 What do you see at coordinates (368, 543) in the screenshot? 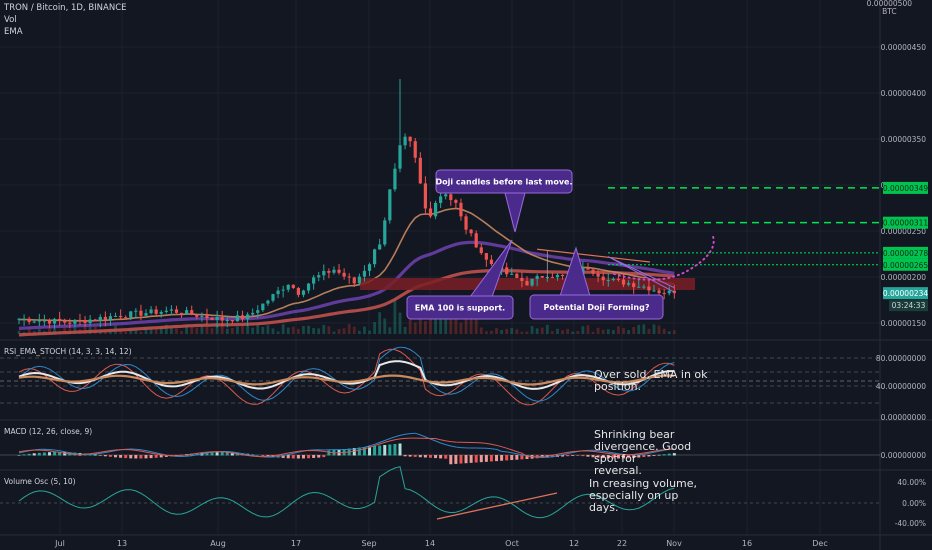
I see `time-label: Sep` at bounding box center [368, 543].